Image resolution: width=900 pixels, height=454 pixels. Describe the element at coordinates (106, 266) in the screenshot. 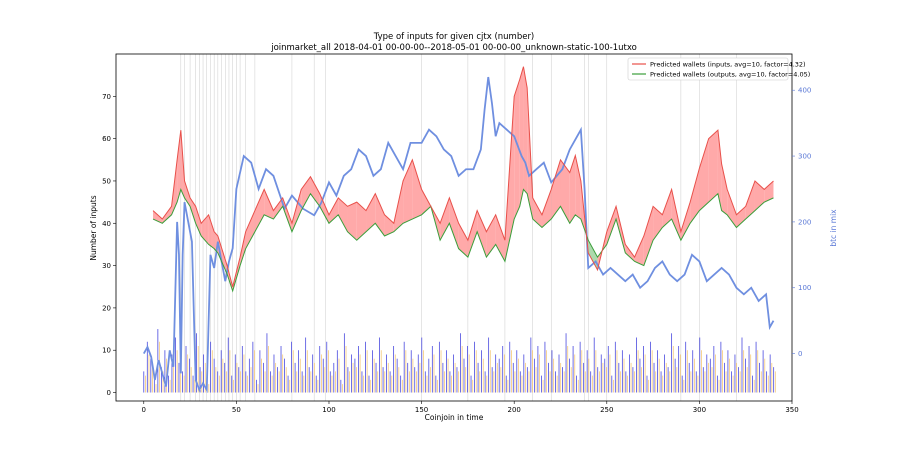

I see `y-tick-label: 30` at that location.